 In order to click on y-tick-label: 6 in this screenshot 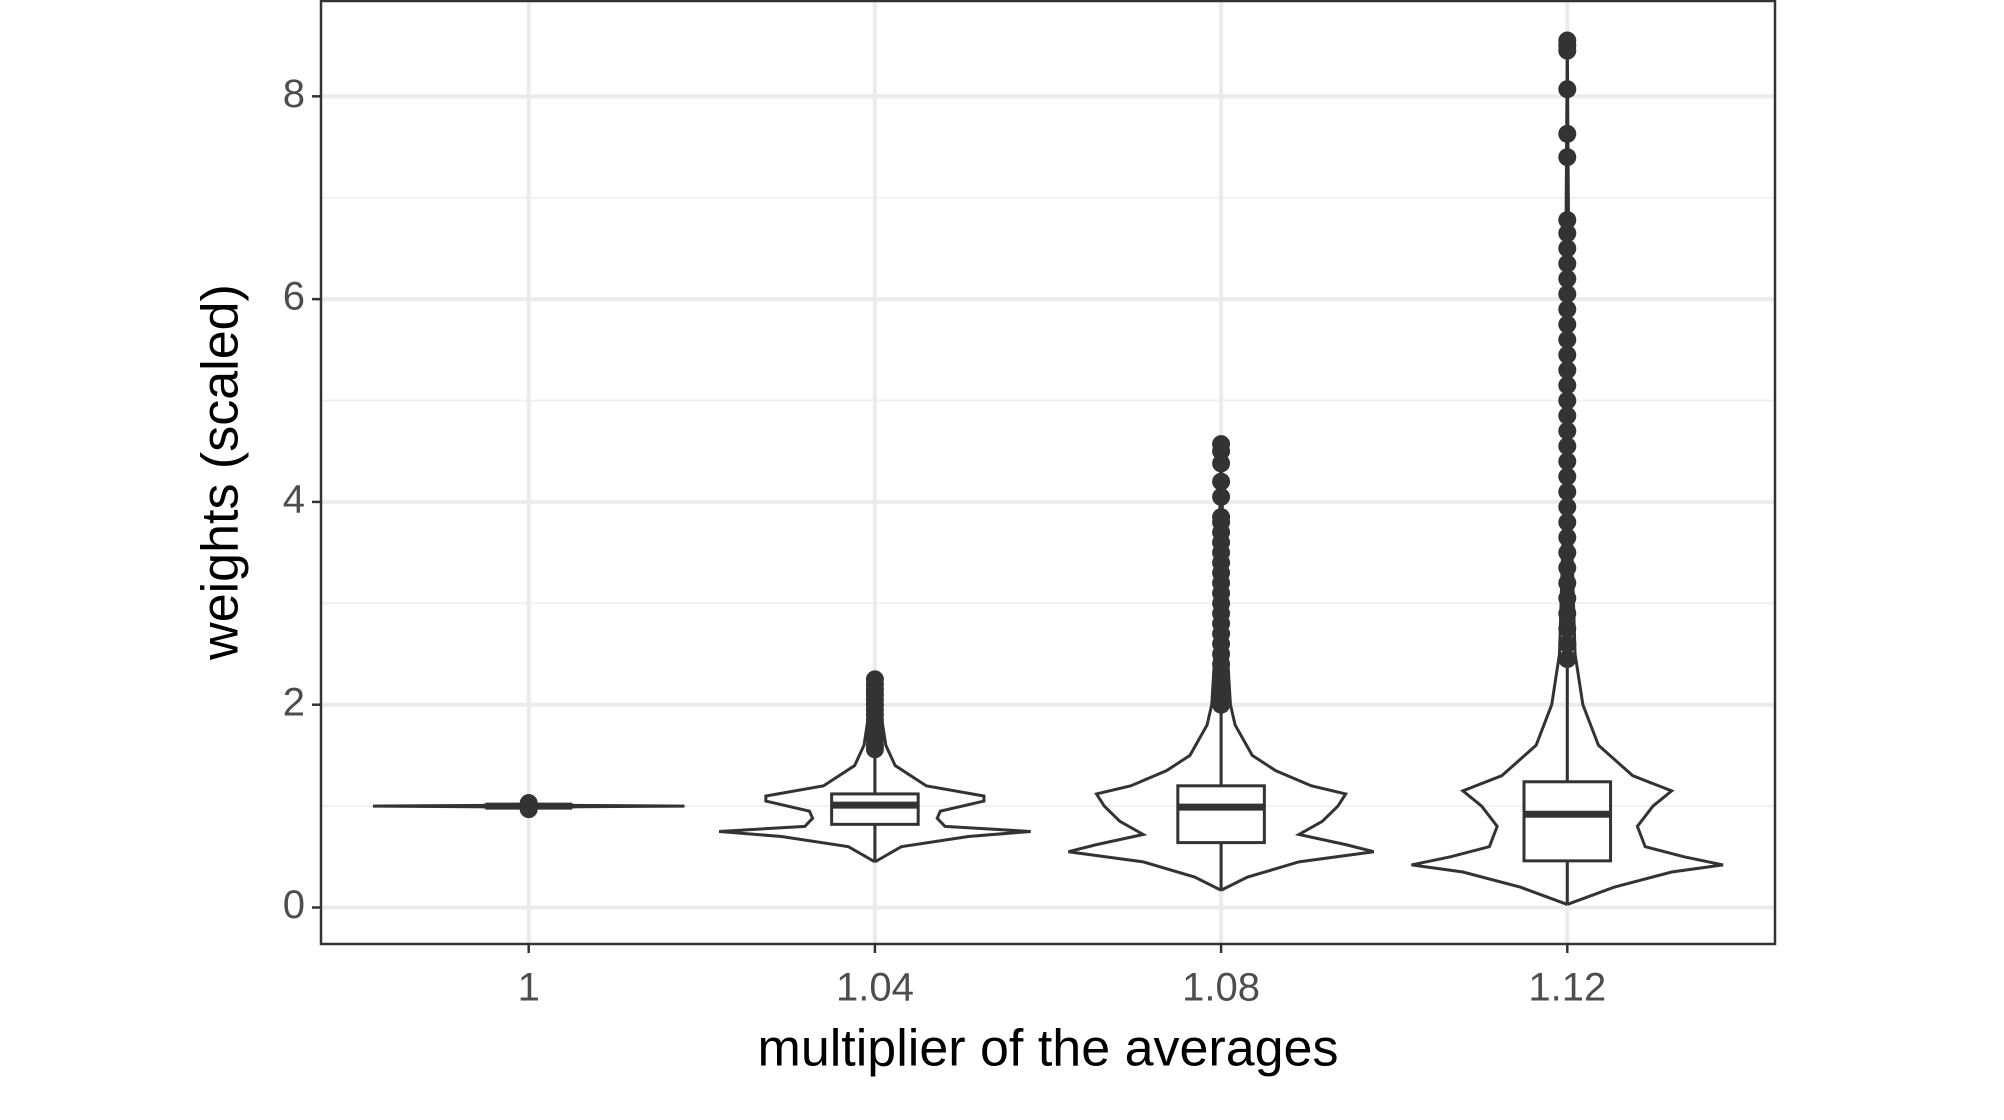, I will do `click(294, 297)`.